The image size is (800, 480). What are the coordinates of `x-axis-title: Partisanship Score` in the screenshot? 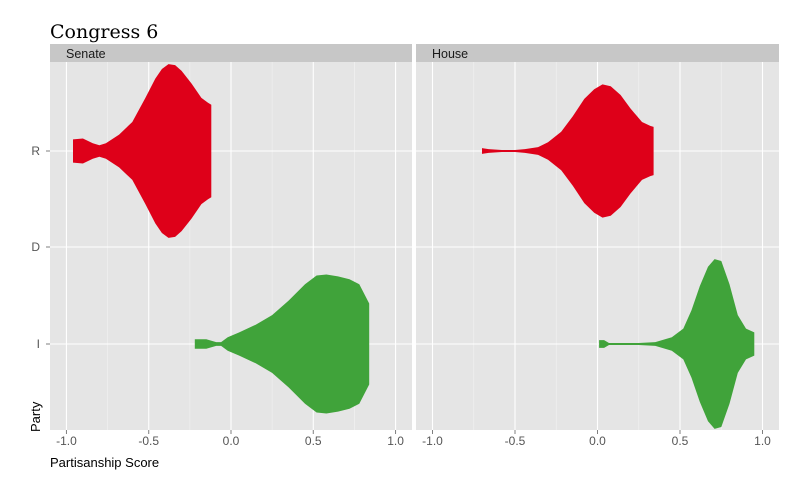 It's located at (104, 462).